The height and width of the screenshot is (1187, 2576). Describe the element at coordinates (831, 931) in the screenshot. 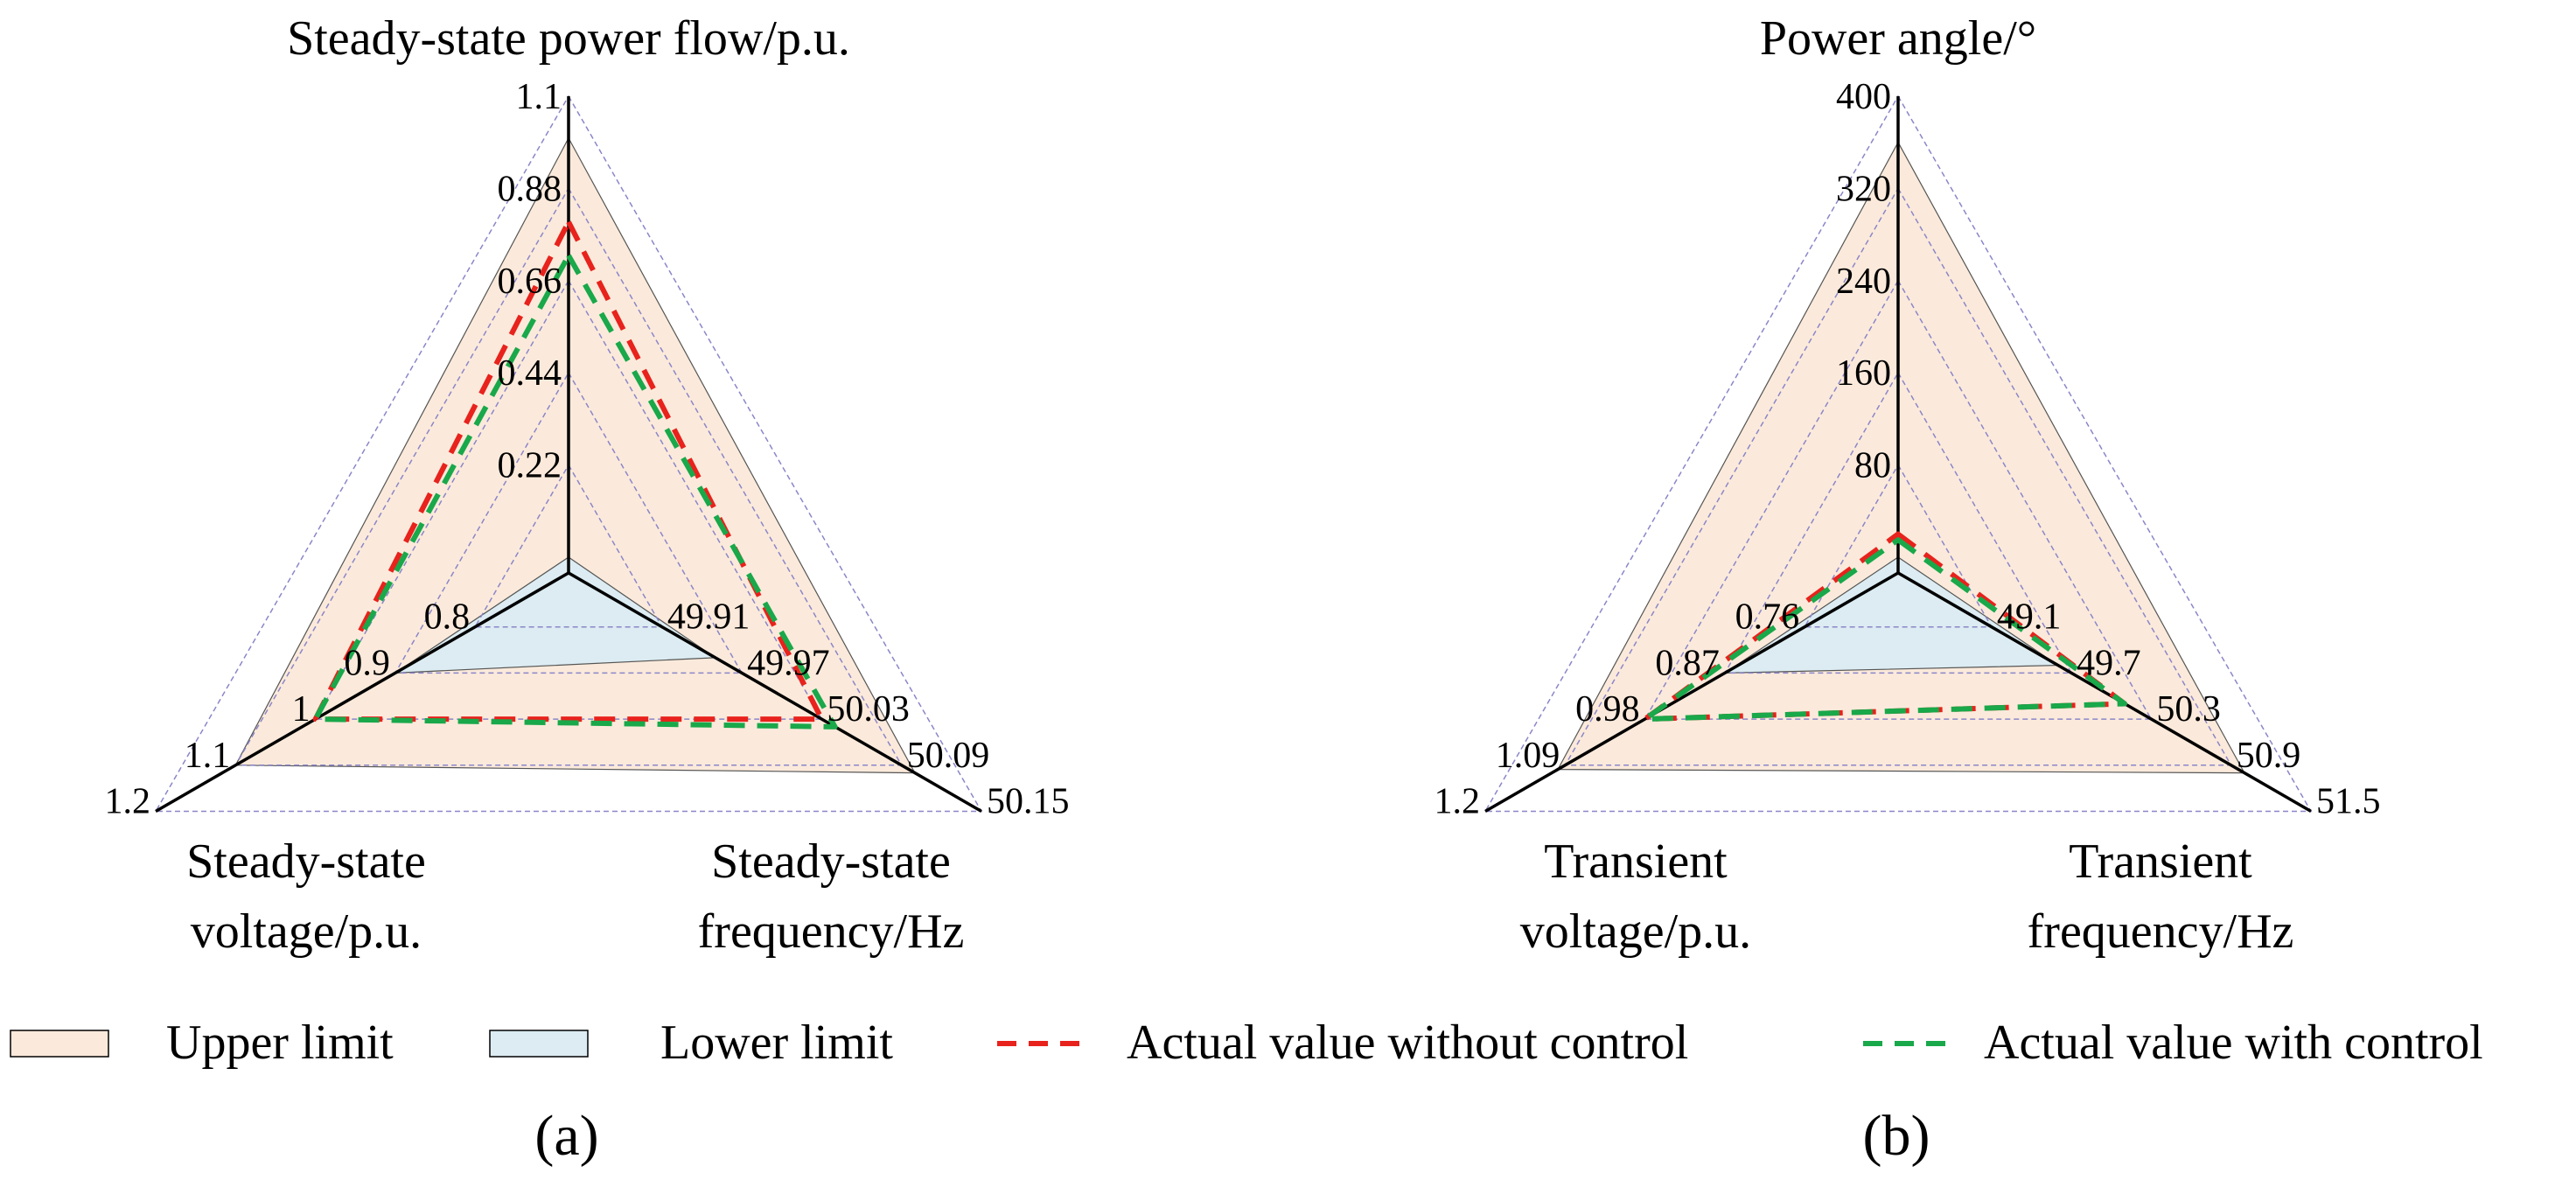

I see `axis-title-2-line-2-a: frequency/Hz` at that location.